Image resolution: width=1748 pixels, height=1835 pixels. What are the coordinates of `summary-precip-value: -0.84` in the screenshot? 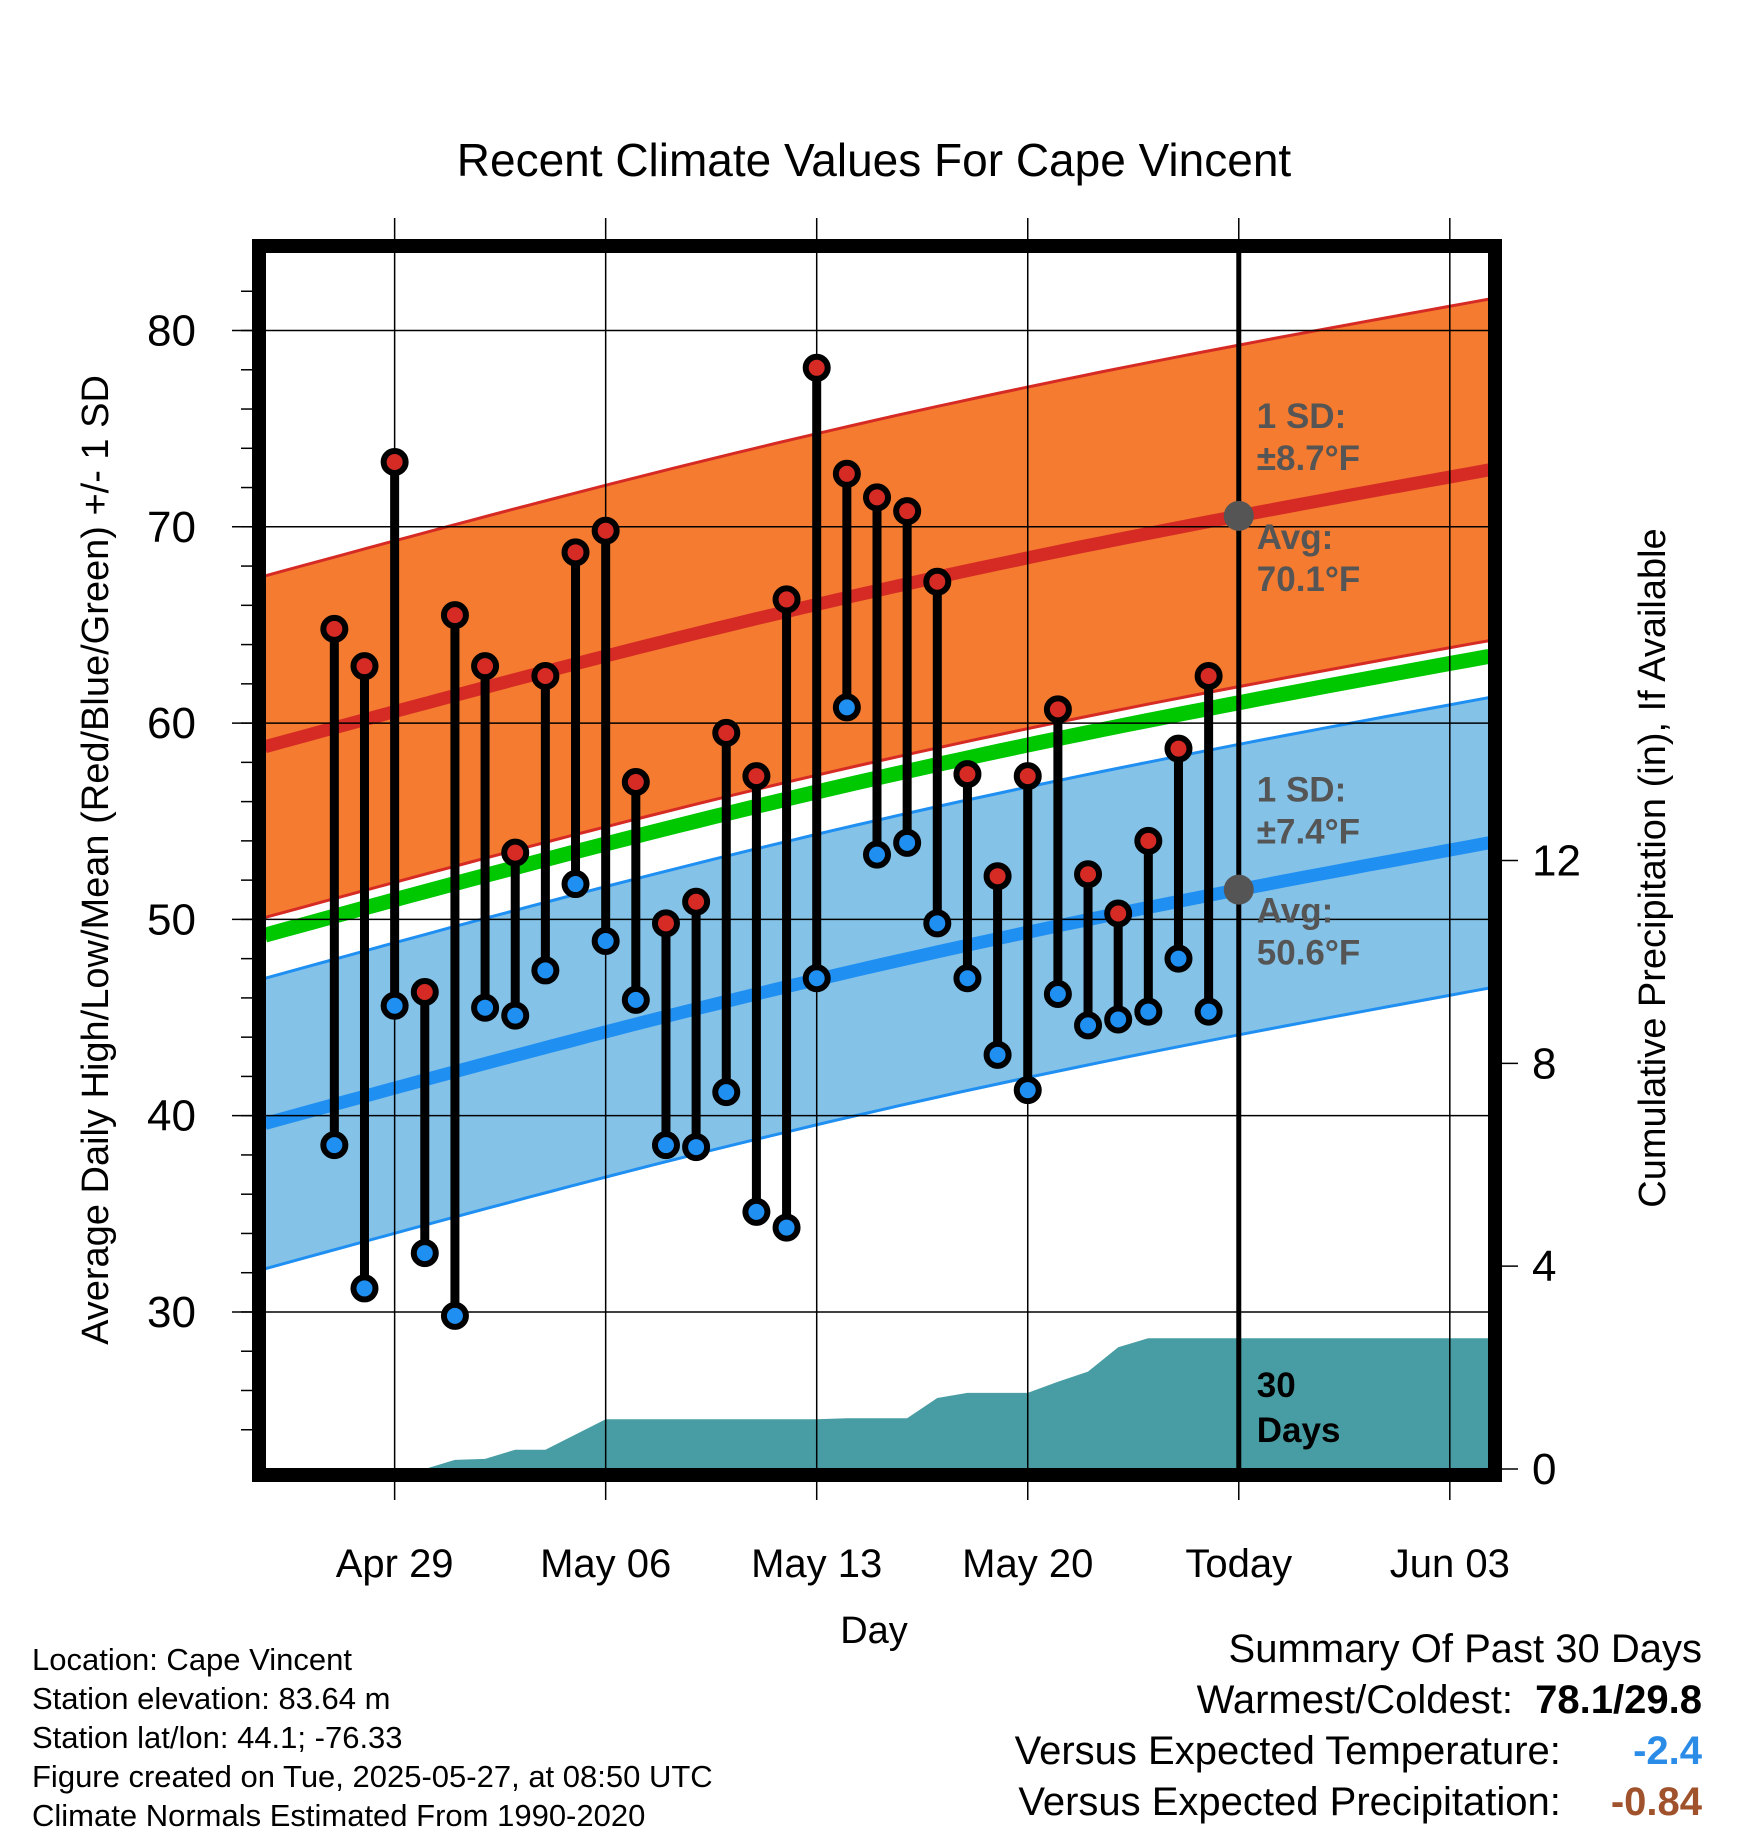 It's located at (1656, 1802).